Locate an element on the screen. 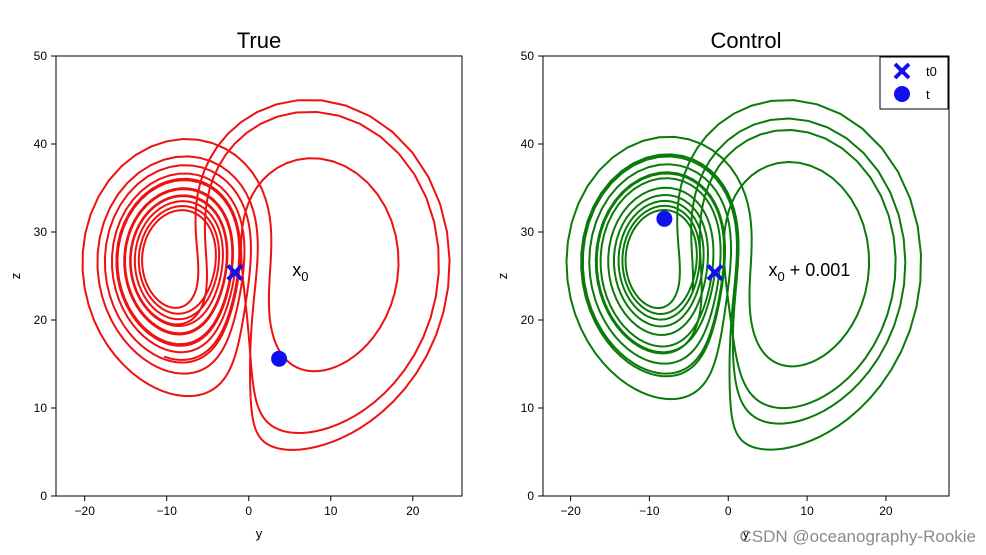 The image size is (986, 555). panel-control-annotation: x0 + 0.001 is located at coordinates (809, 272).